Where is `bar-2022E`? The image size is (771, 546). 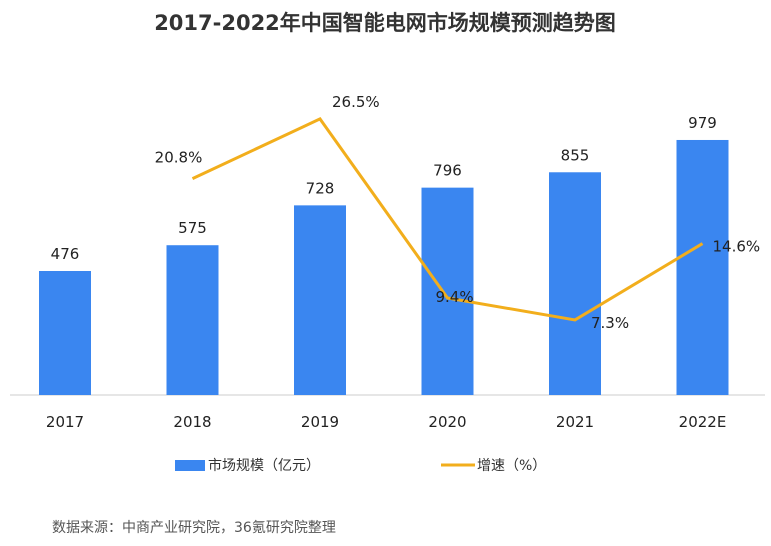
bar-2022E is located at coordinates (703, 267).